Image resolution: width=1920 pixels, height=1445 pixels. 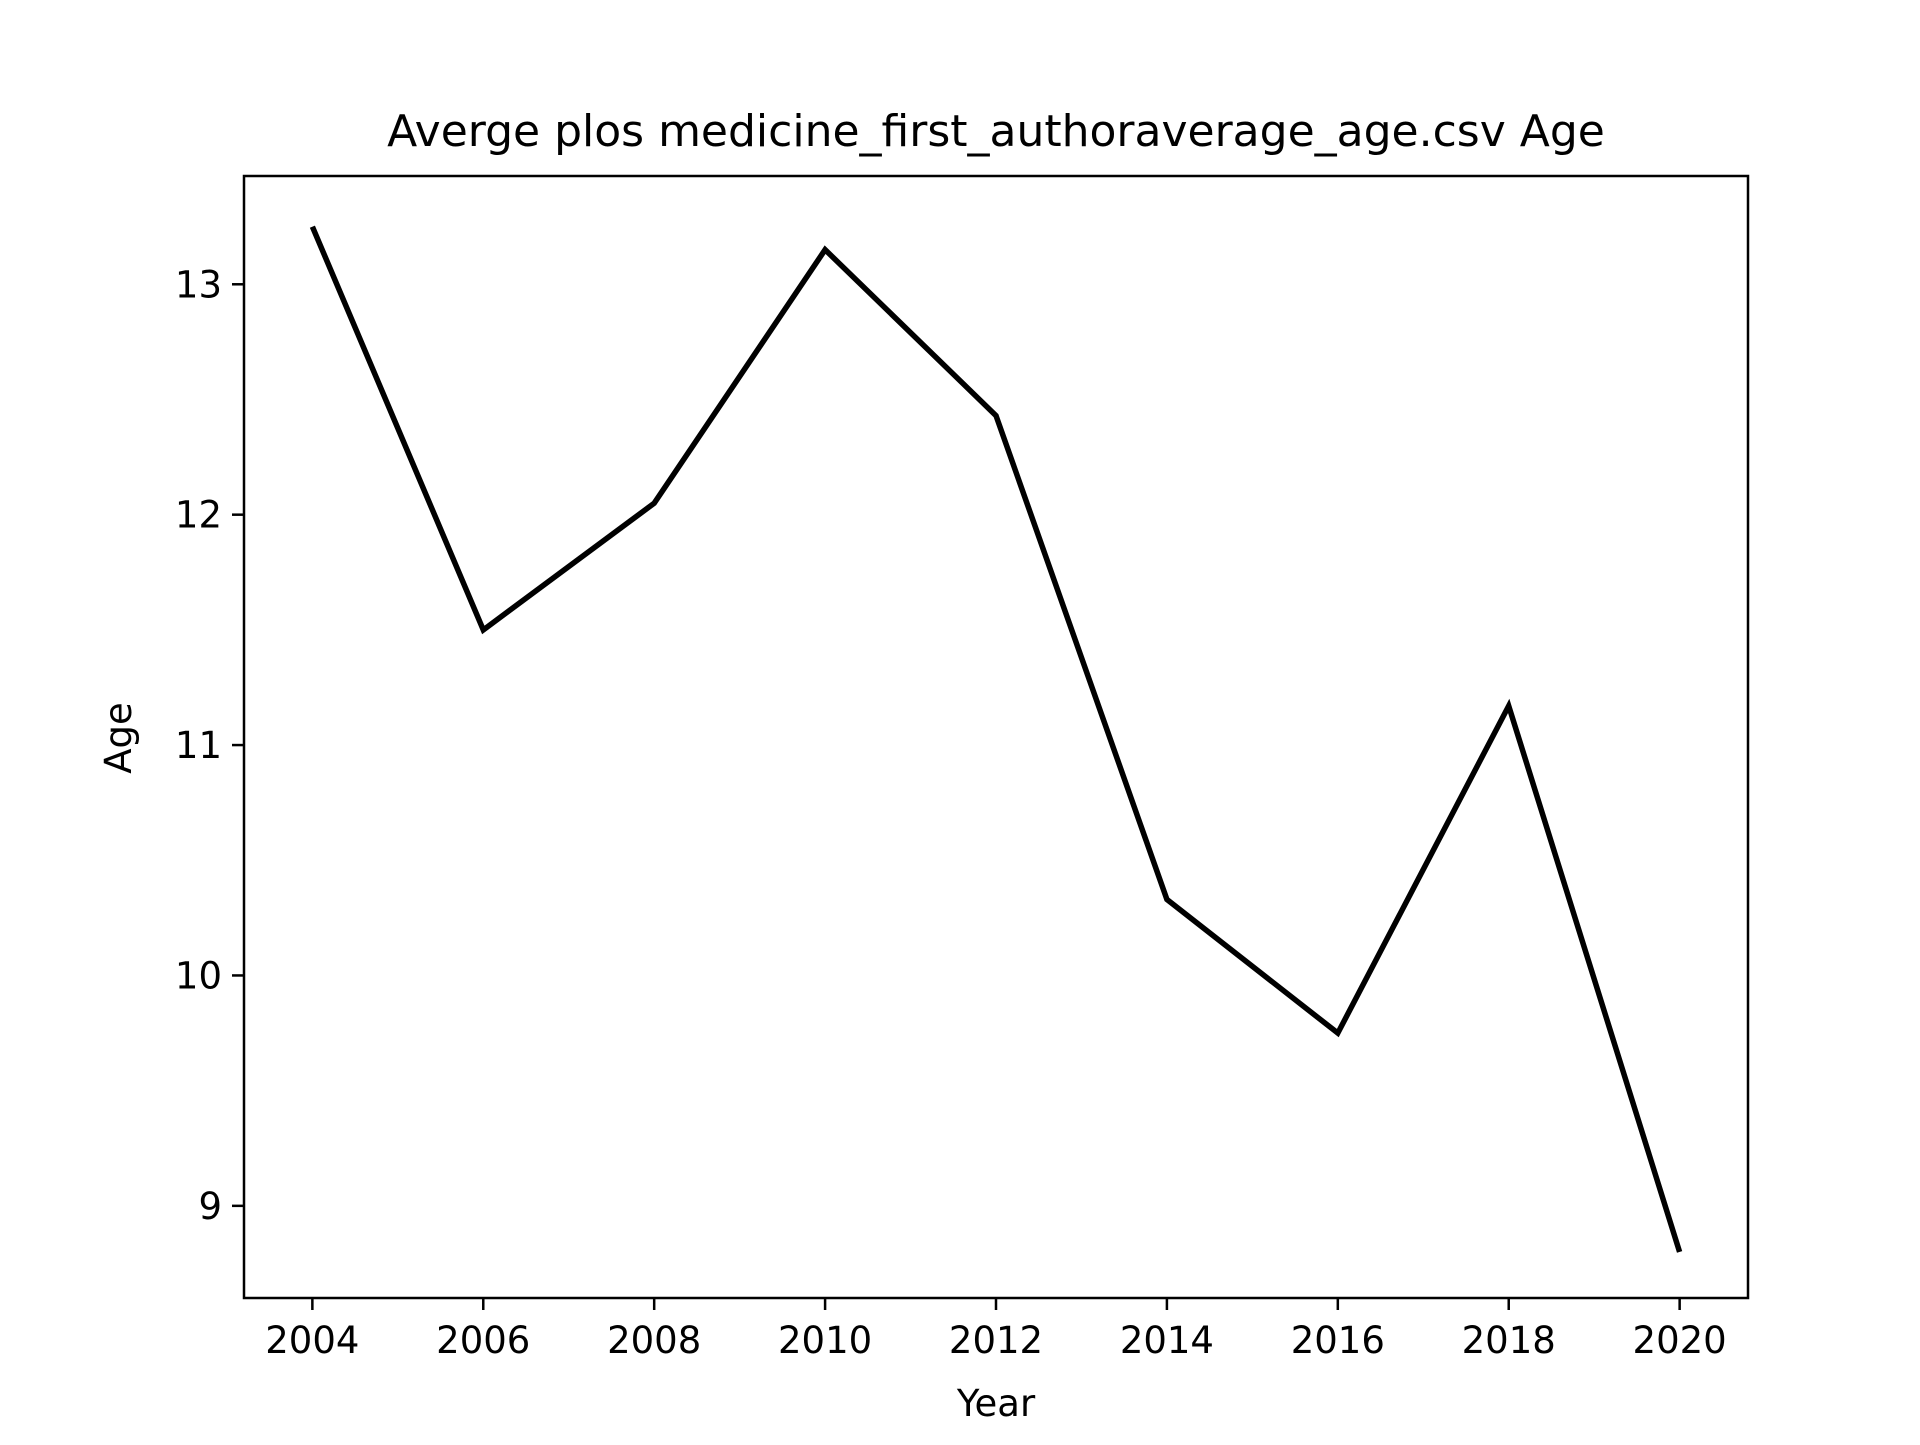 What do you see at coordinates (312, 1340) in the screenshot?
I see `x-tick-label: 2004` at bounding box center [312, 1340].